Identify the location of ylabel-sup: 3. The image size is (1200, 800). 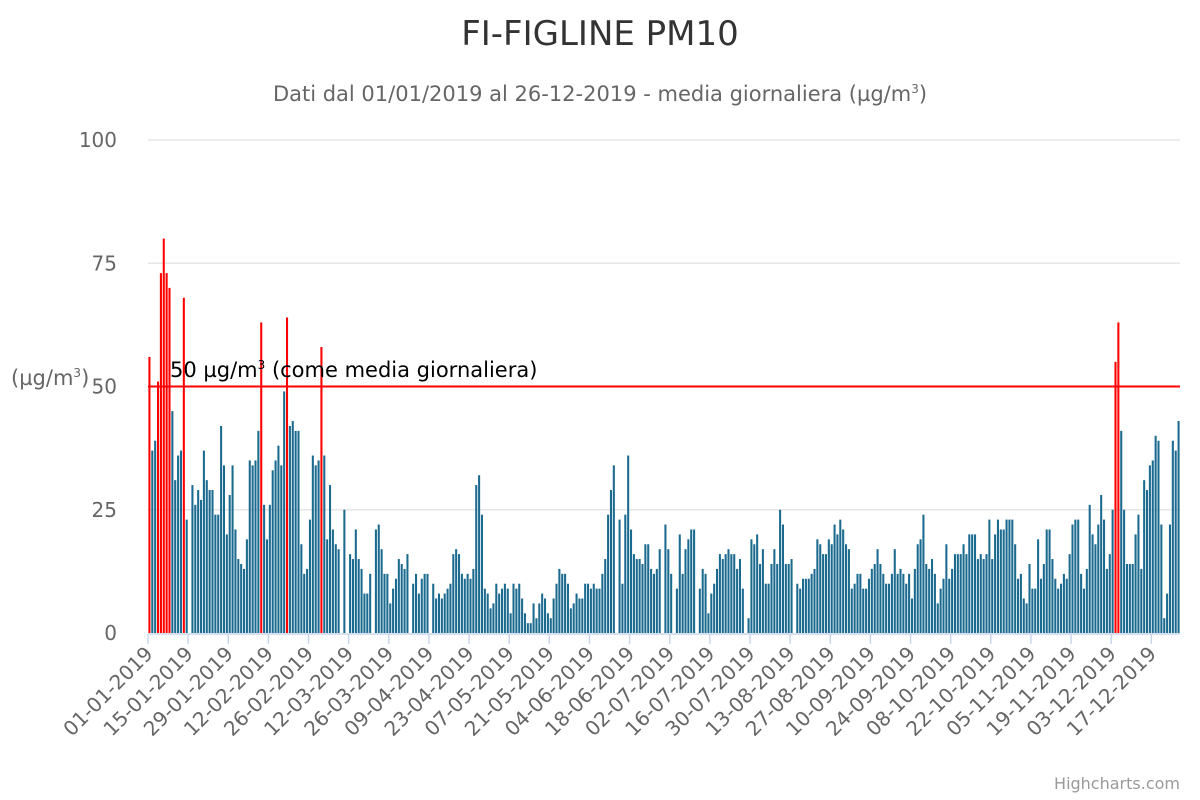
(77, 373).